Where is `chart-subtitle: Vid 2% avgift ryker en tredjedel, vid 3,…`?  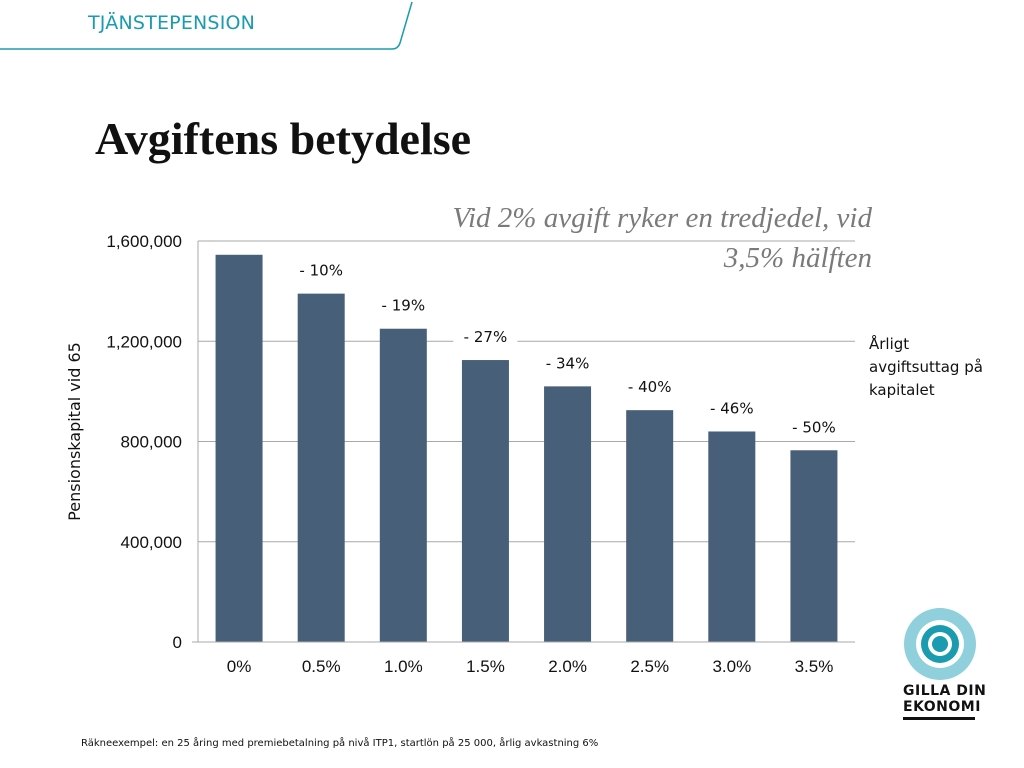 chart-subtitle: Vid 2% avgift ryker en tredjedel, vid 3,… is located at coordinates (662, 238).